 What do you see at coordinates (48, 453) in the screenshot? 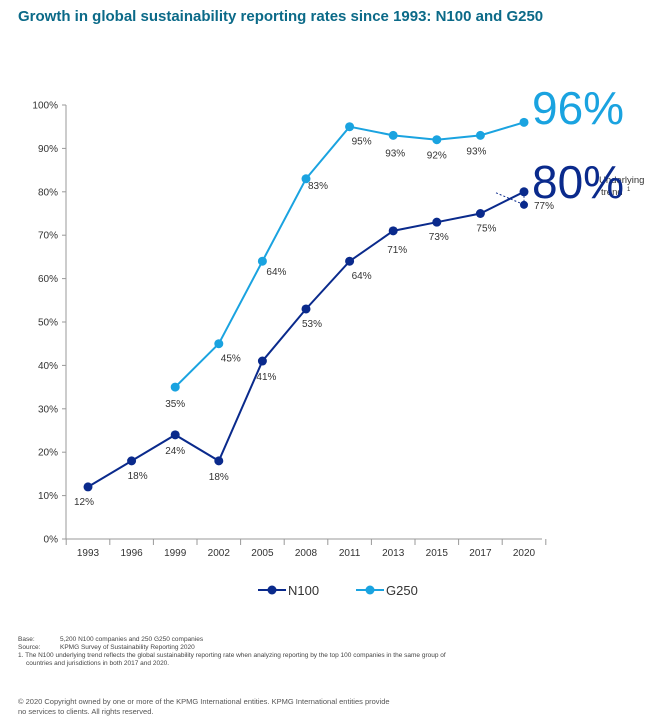
I see `y-tick-label: 20%` at bounding box center [48, 453].